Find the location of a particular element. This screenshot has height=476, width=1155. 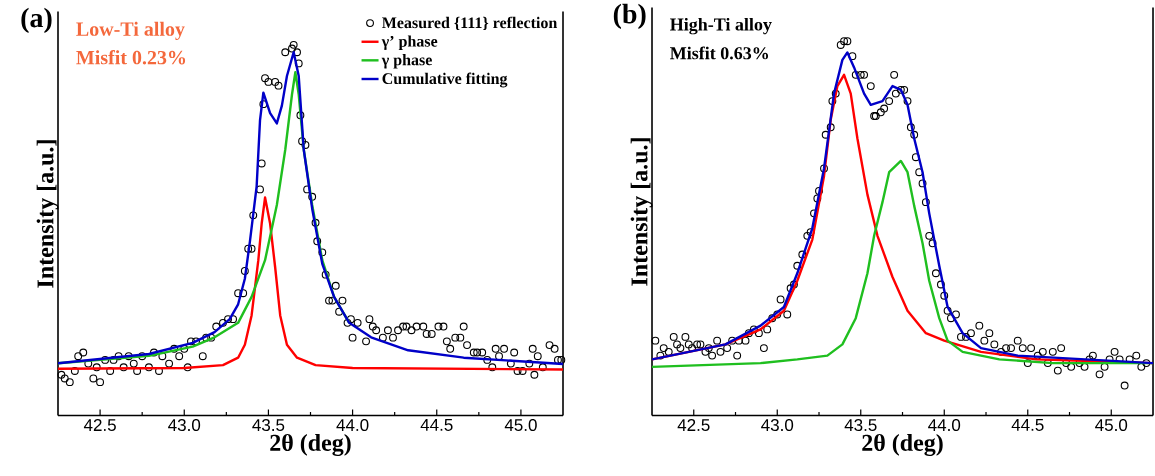

annotation: Misfit 0.63% is located at coordinates (719, 53).